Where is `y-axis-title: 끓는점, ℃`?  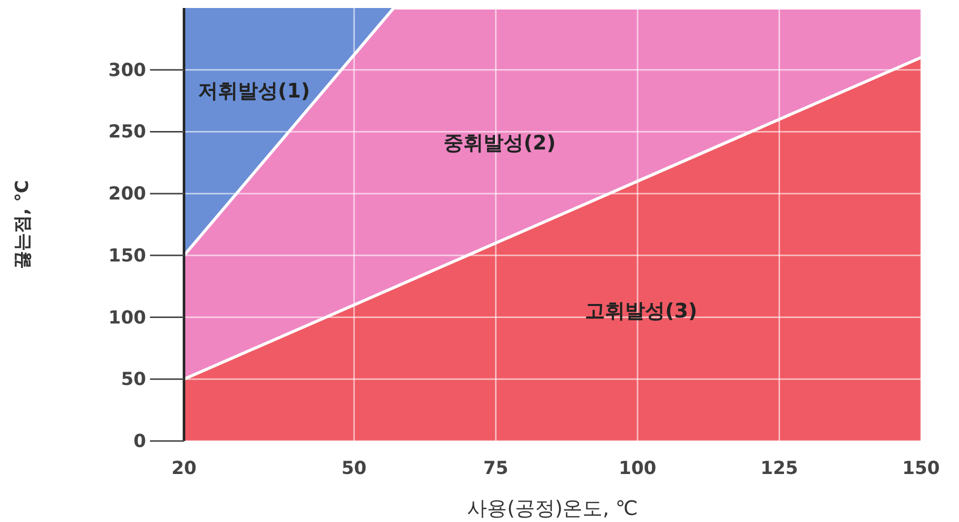
y-axis-title: 끓는점, ℃ is located at coordinates (22, 224).